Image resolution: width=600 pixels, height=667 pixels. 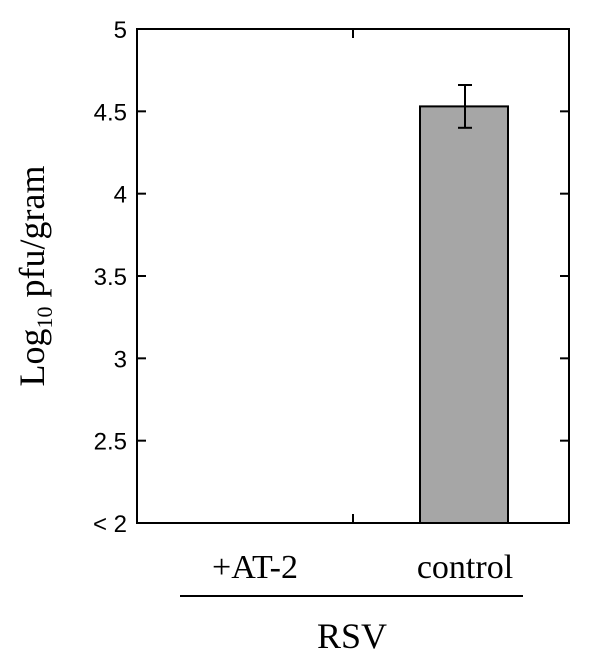 What do you see at coordinates (120, 359) in the screenshot?
I see `y-tick-label: 3` at bounding box center [120, 359].